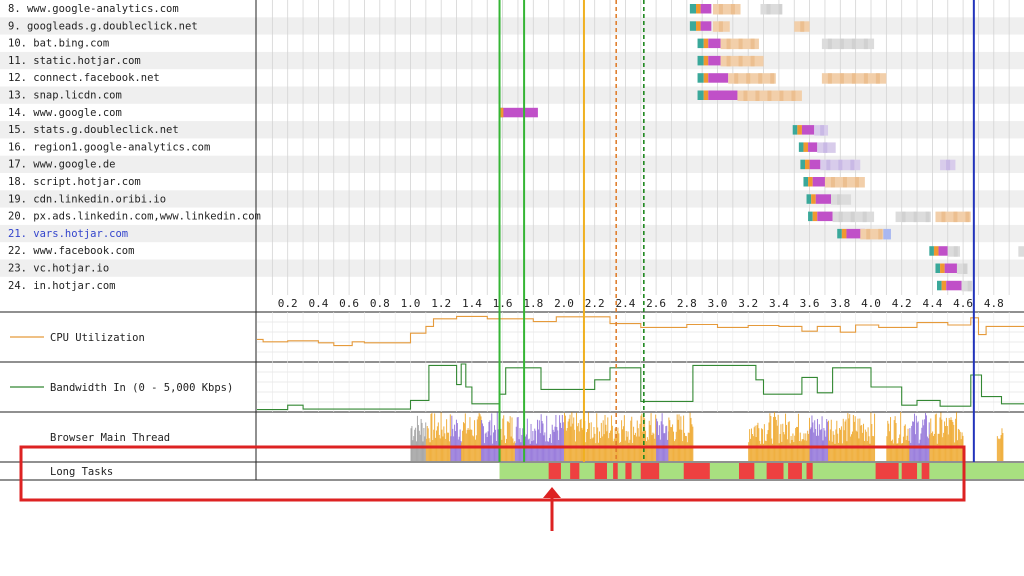 The width and height of the screenshot is (1024, 576). Describe the element at coordinates (902, 303) in the screenshot. I see `tick-label: 4.2` at that location.